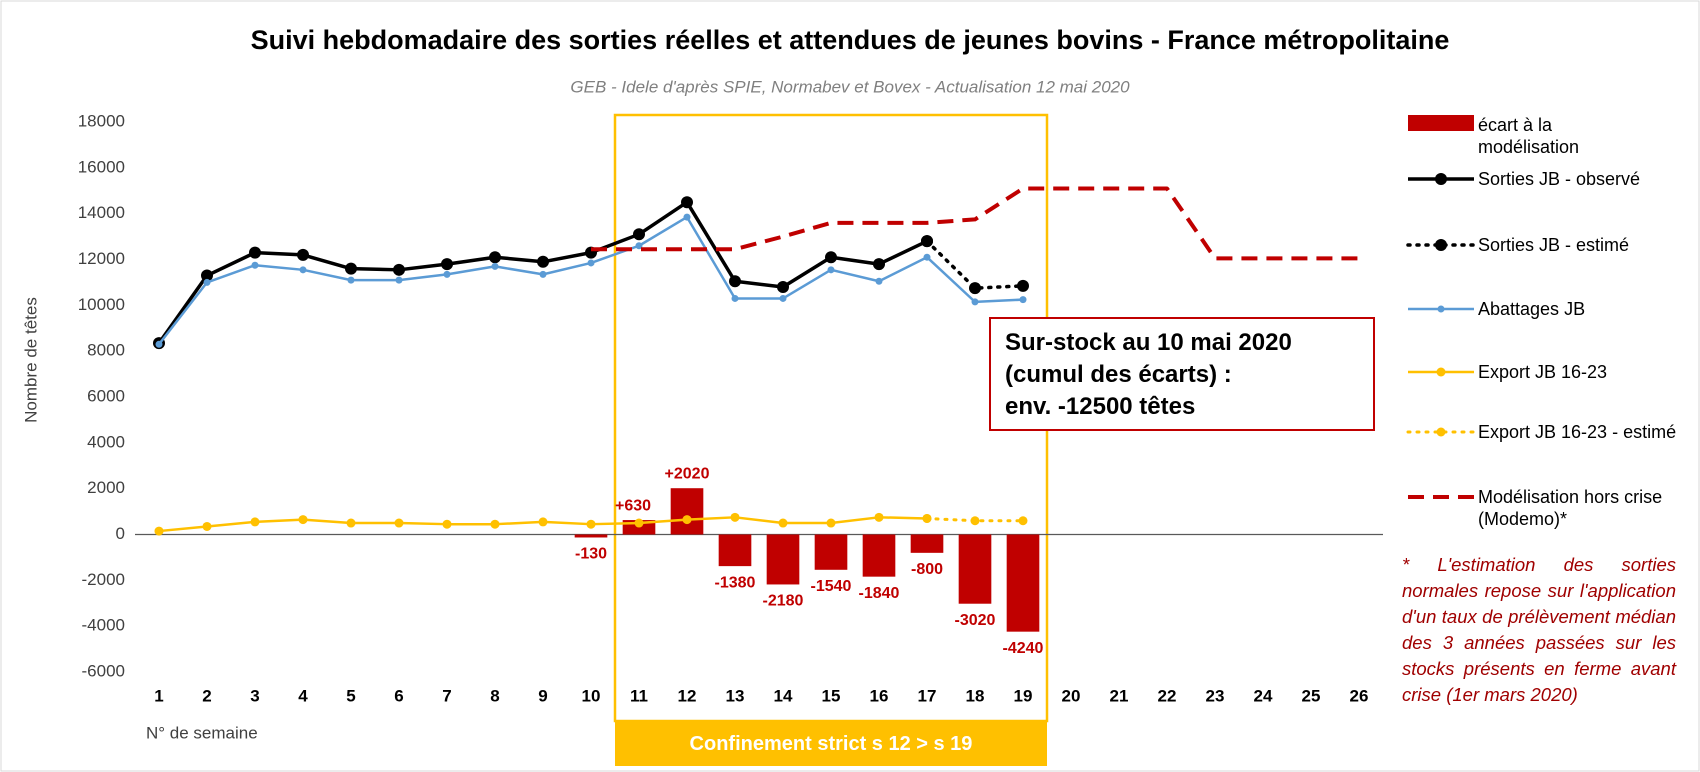 This screenshot has width=1700, height=772. Describe the element at coordinates (591, 554) in the screenshot. I see `data-label: -130` at that location.